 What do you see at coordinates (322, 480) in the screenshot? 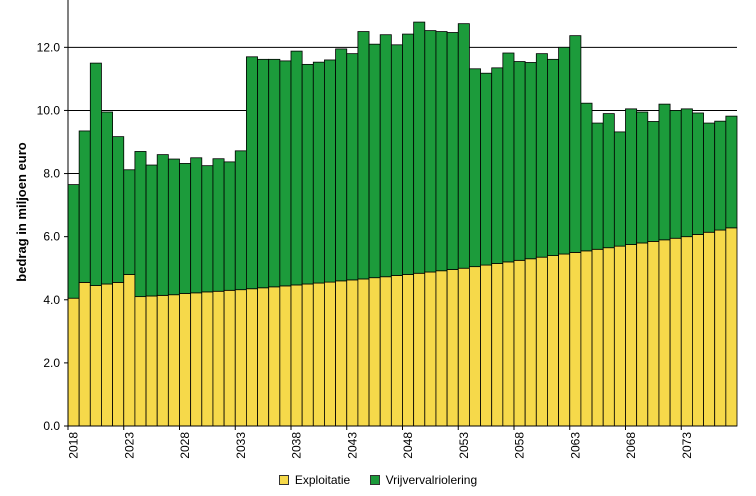
I see `legend-label-exploitatie: Exploitatie` at bounding box center [322, 480].